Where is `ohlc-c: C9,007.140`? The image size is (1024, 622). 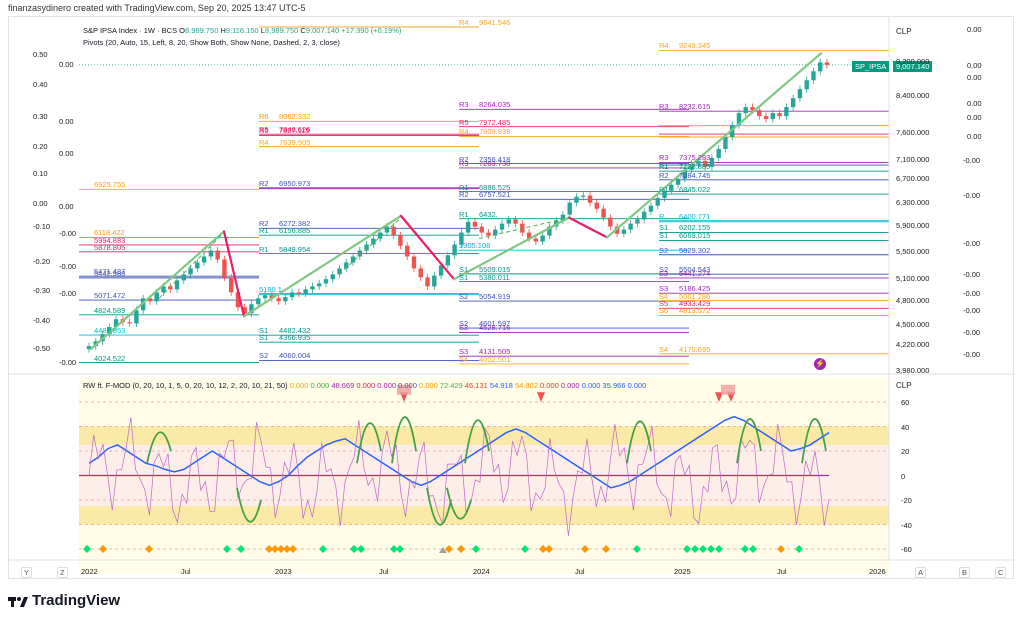
ohlc-c: C9,007.140 is located at coordinates (319, 30).